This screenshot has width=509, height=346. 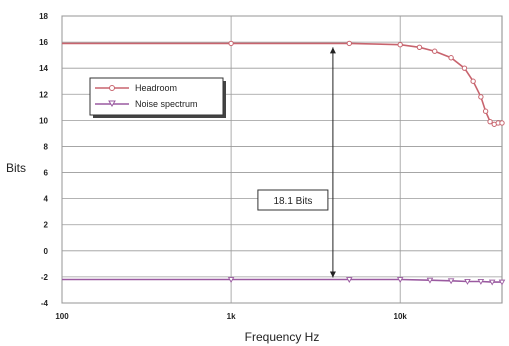 I want to click on annotation-arrow-head-down, so click(x=332, y=274).